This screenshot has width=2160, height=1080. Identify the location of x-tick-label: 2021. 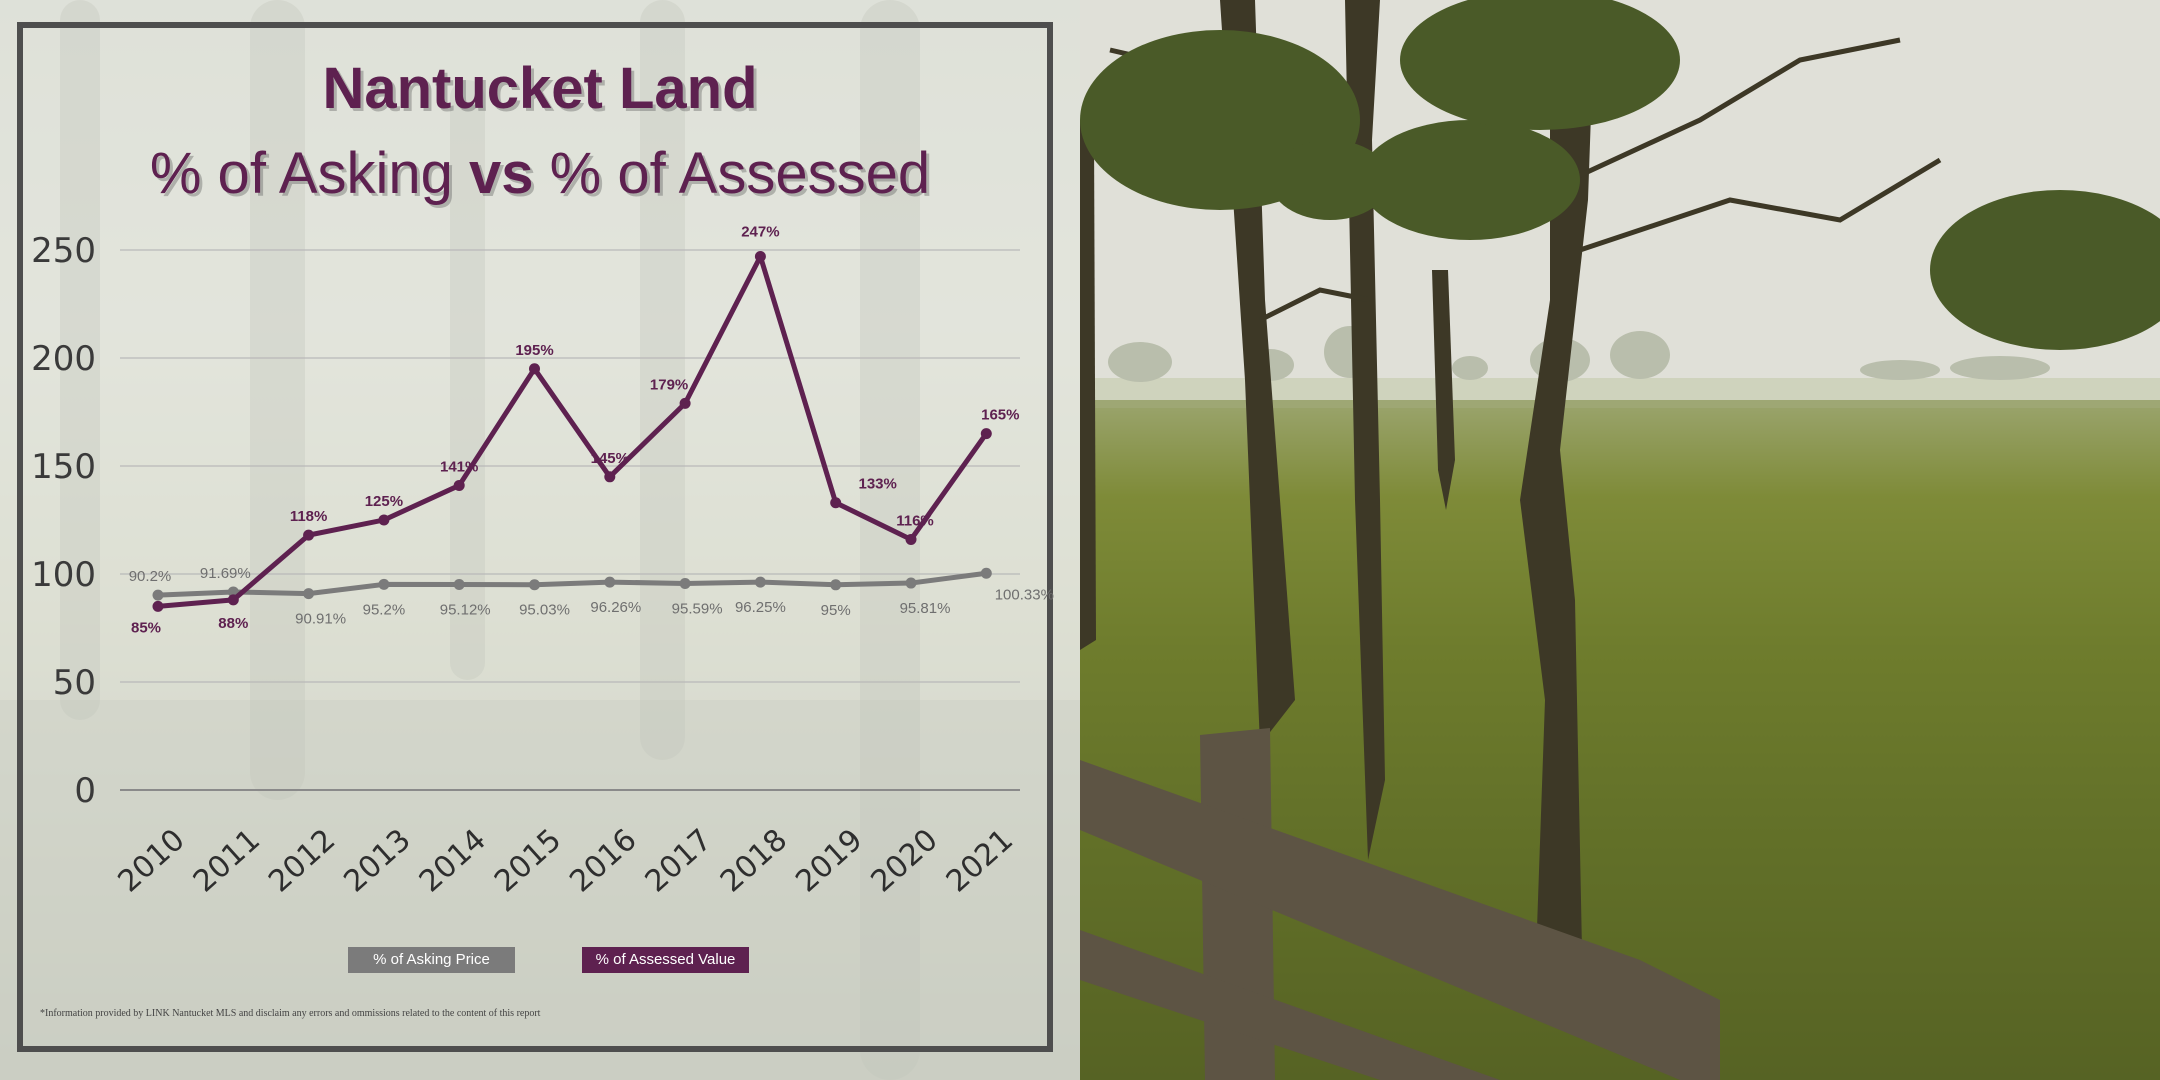
(980, 860).